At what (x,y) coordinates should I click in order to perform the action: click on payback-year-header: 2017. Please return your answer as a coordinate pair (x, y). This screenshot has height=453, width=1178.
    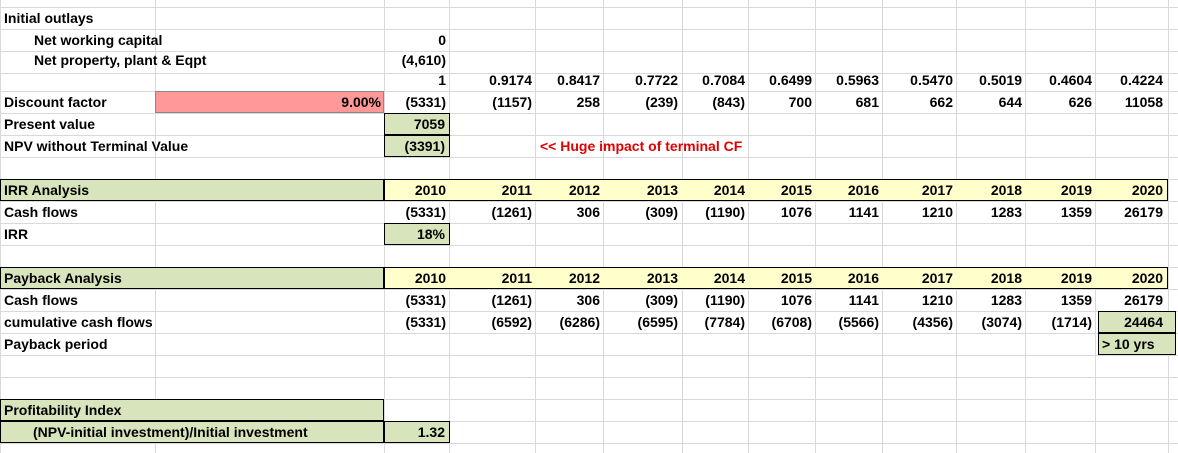
    Looking at the image, I should click on (937, 278).